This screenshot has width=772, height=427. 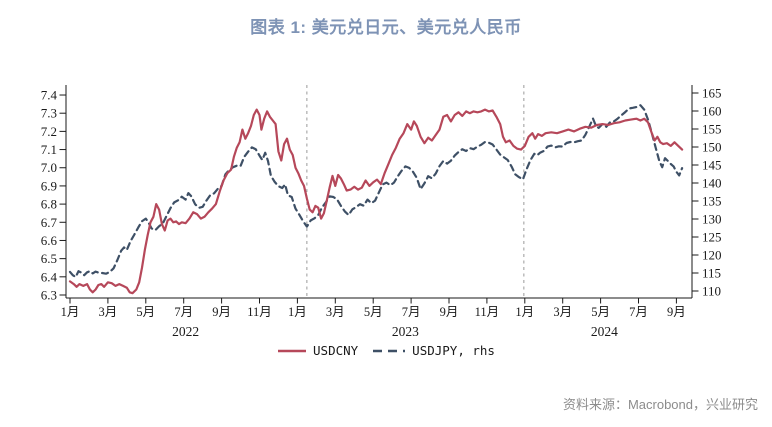 I want to click on chart-title: 图表 1: 美元兑日元、美元兑人民币, so click(x=386, y=27).